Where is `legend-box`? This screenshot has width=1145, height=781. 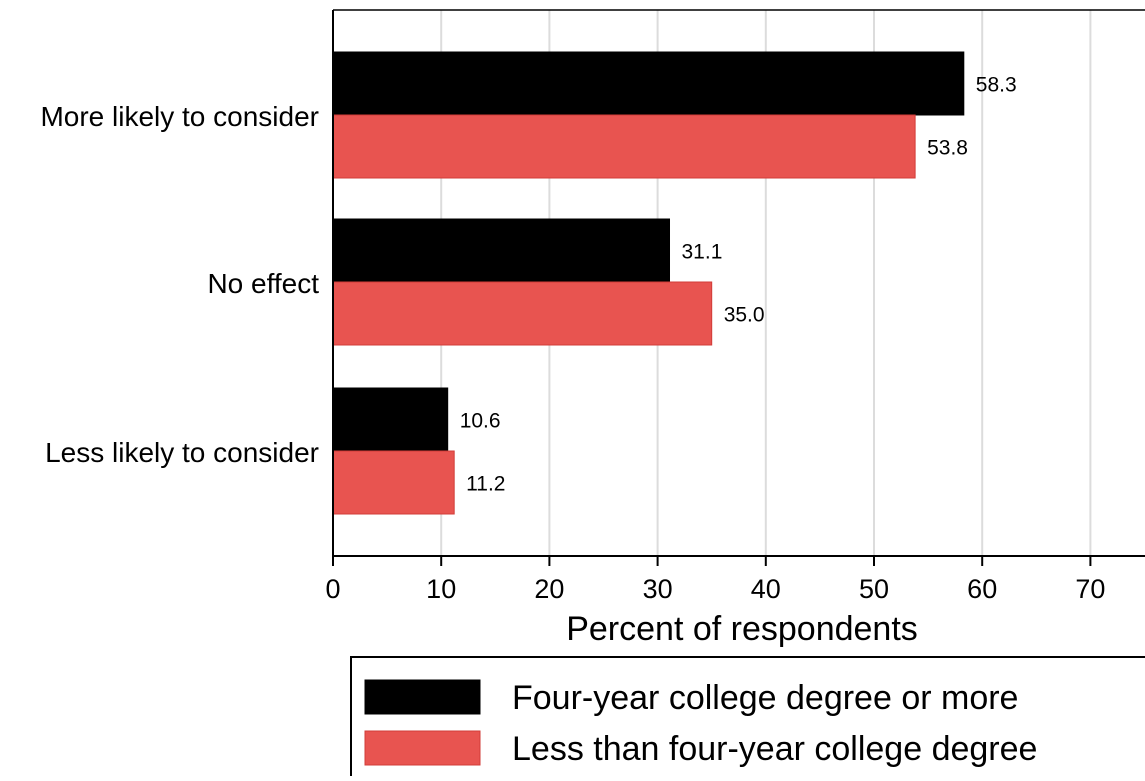 legend-box is located at coordinates (747, 718).